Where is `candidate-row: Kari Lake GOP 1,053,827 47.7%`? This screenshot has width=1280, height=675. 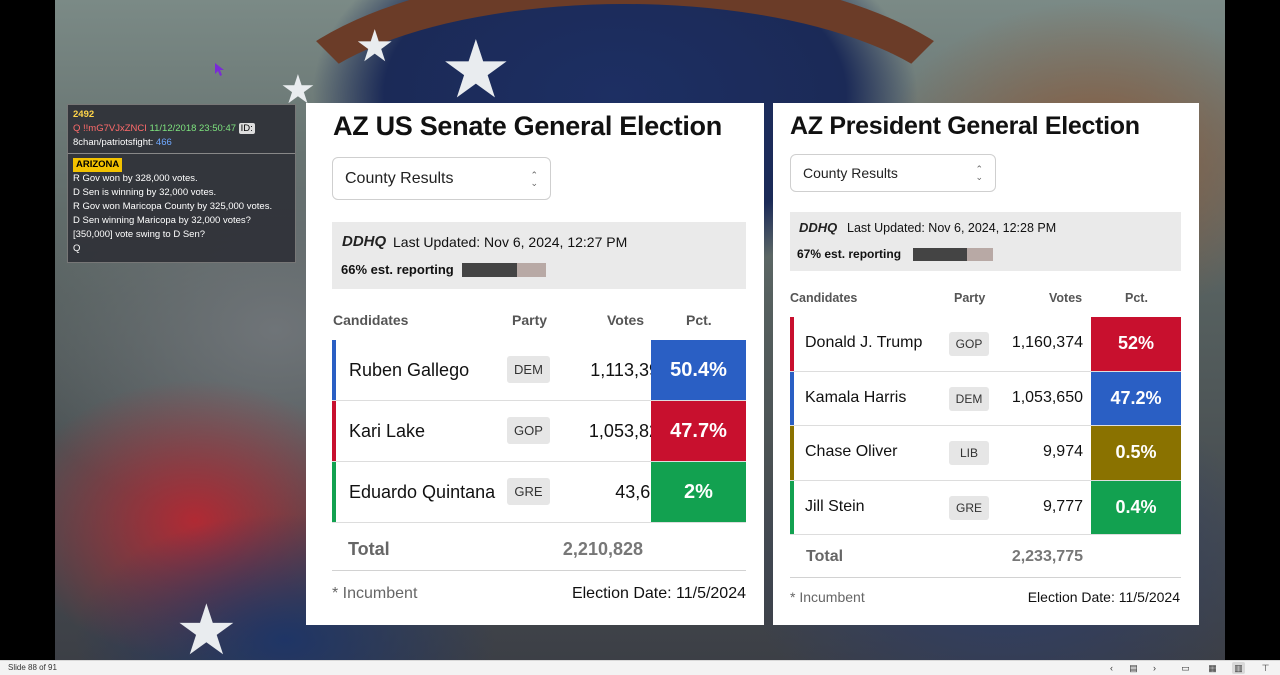 candidate-row: Kari Lake GOP 1,053,827 47.7% is located at coordinates (539, 431).